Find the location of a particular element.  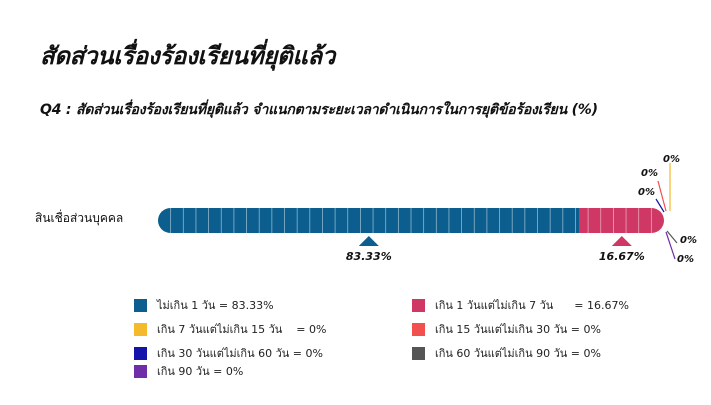

data-label-6: 0% is located at coordinates (685, 259).